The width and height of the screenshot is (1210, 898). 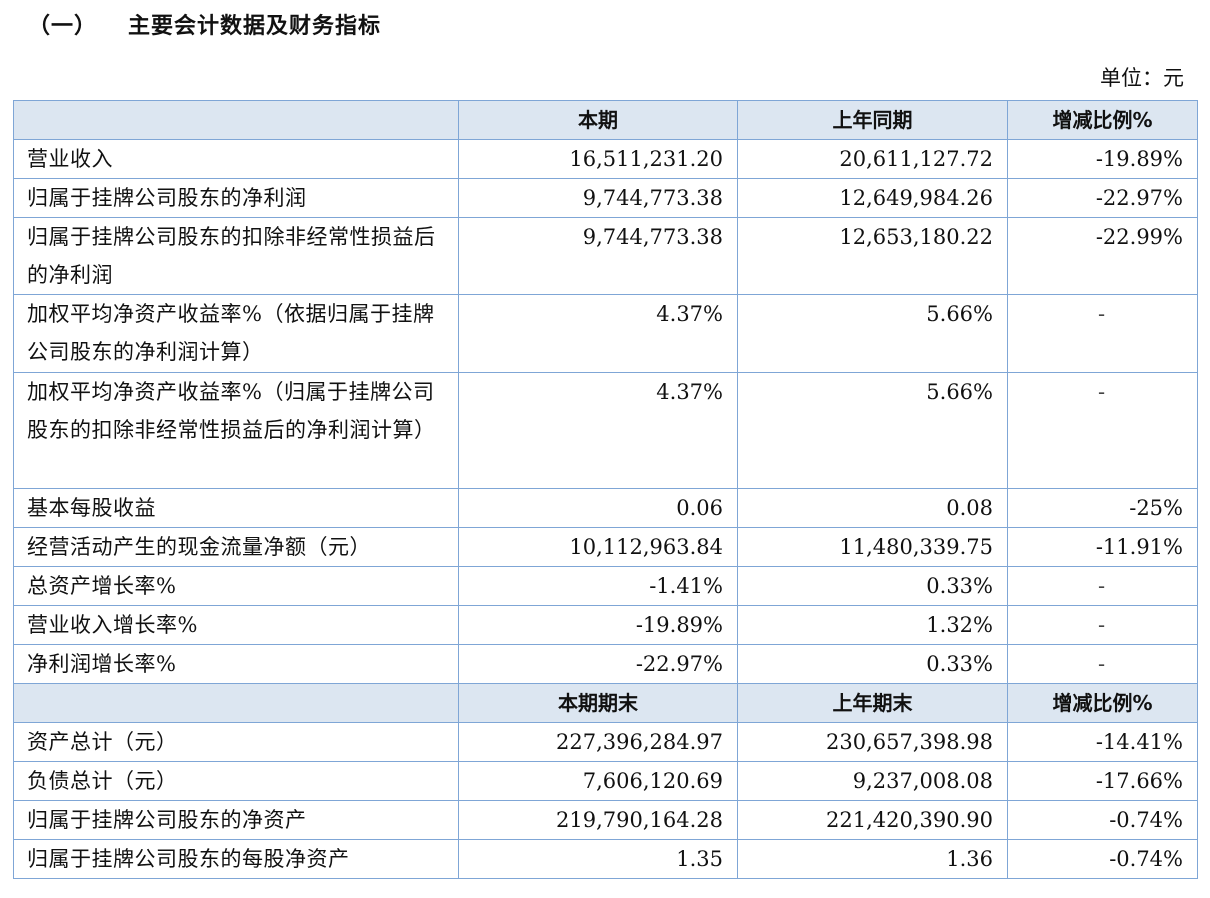 What do you see at coordinates (872, 625) in the screenshot?
I see `prior-value: 1.32%` at bounding box center [872, 625].